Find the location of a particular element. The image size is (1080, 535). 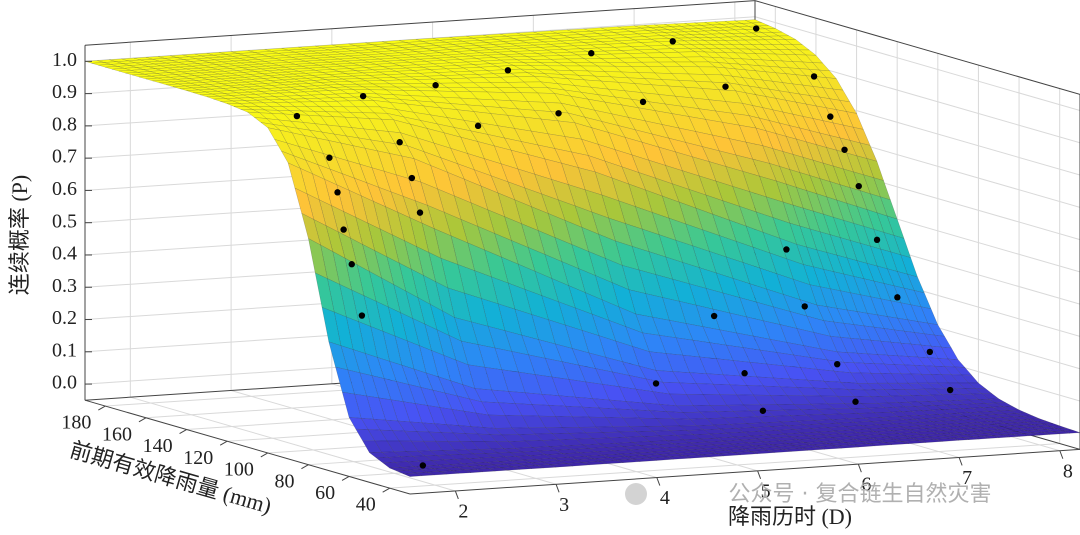

watermark-icon is located at coordinates (636, 494).